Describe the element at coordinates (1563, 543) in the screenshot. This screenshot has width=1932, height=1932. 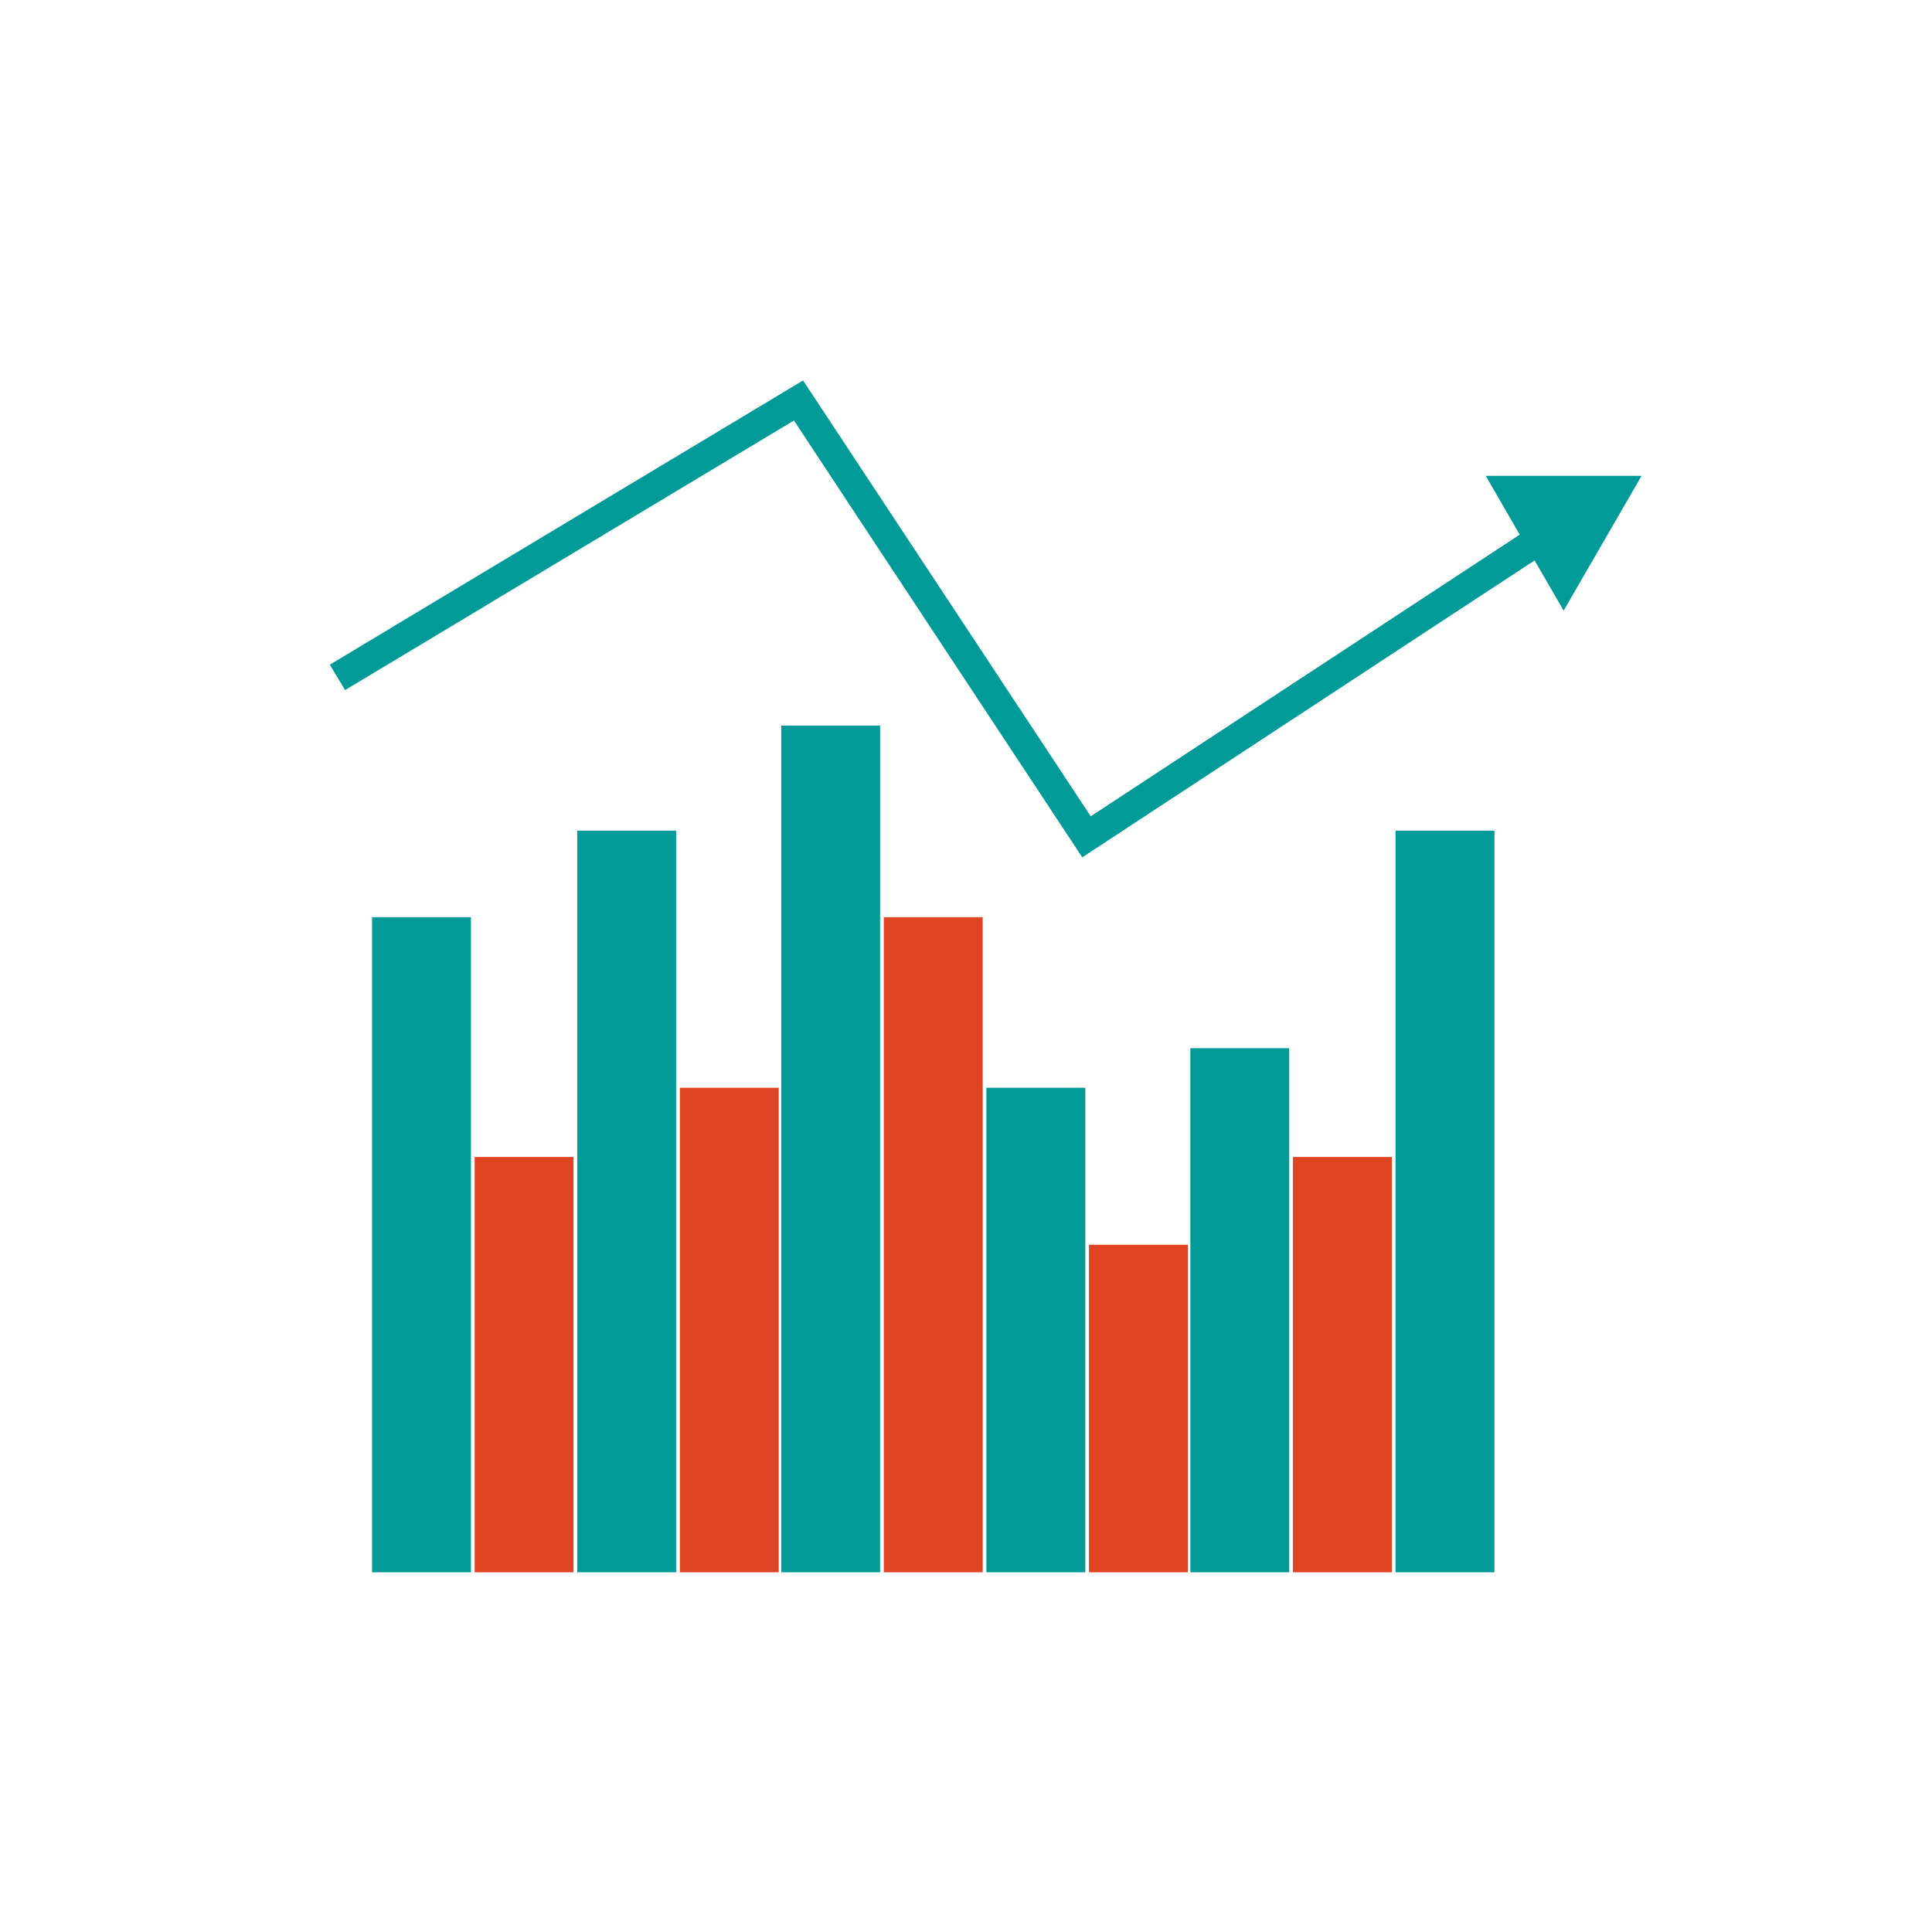
I see `arrow-head` at that location.